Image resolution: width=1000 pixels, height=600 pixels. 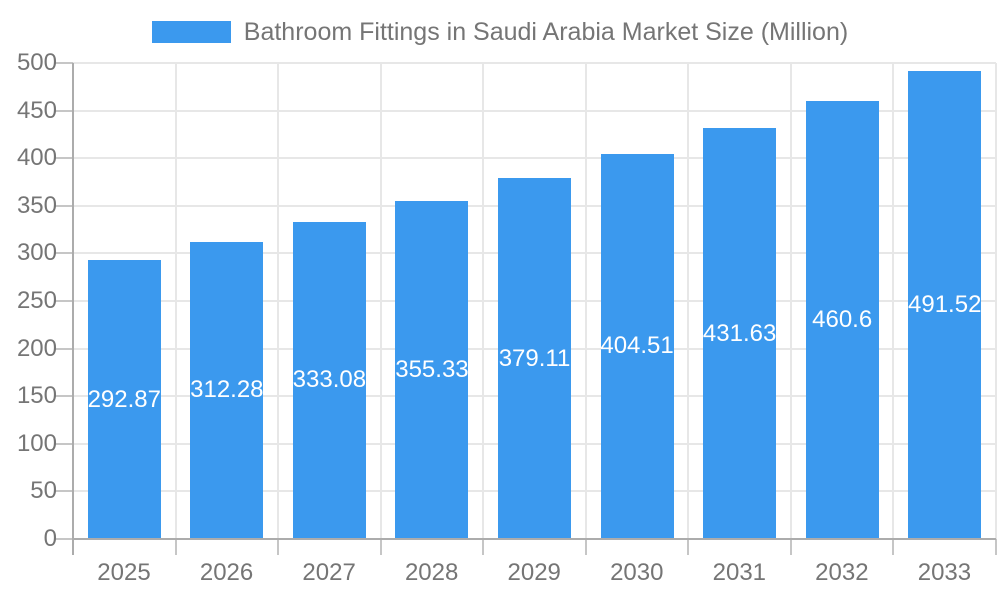 I want to click on x-axis-label: 2026, so click(x=226, y=572).